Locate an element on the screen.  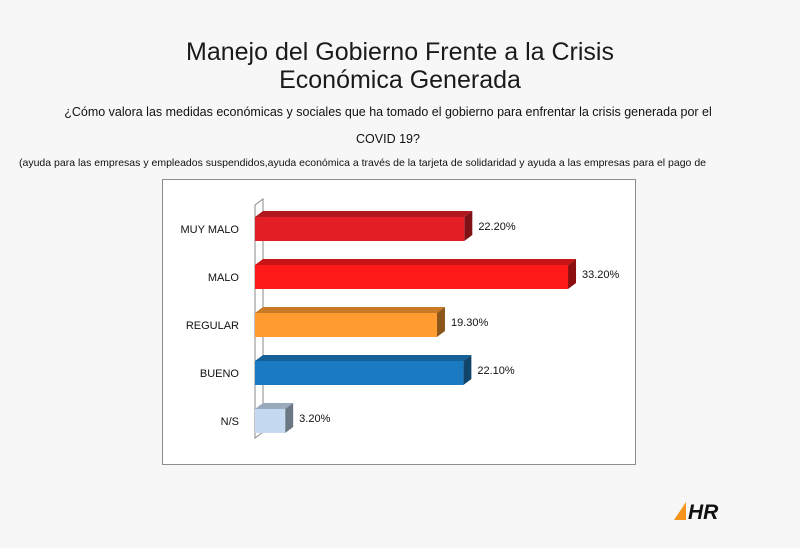
data-label: 22.10% is located at coordinates (496, 371).